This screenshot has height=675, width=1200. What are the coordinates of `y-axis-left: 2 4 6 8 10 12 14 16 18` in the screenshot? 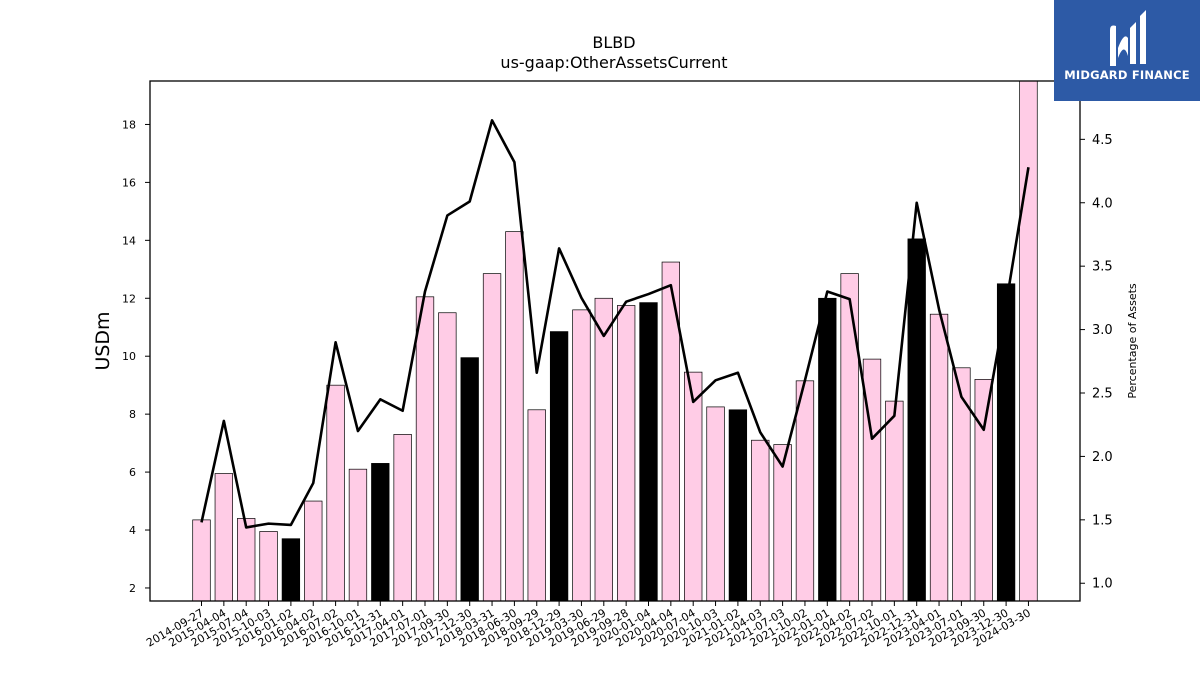 It's located at (136, 356).